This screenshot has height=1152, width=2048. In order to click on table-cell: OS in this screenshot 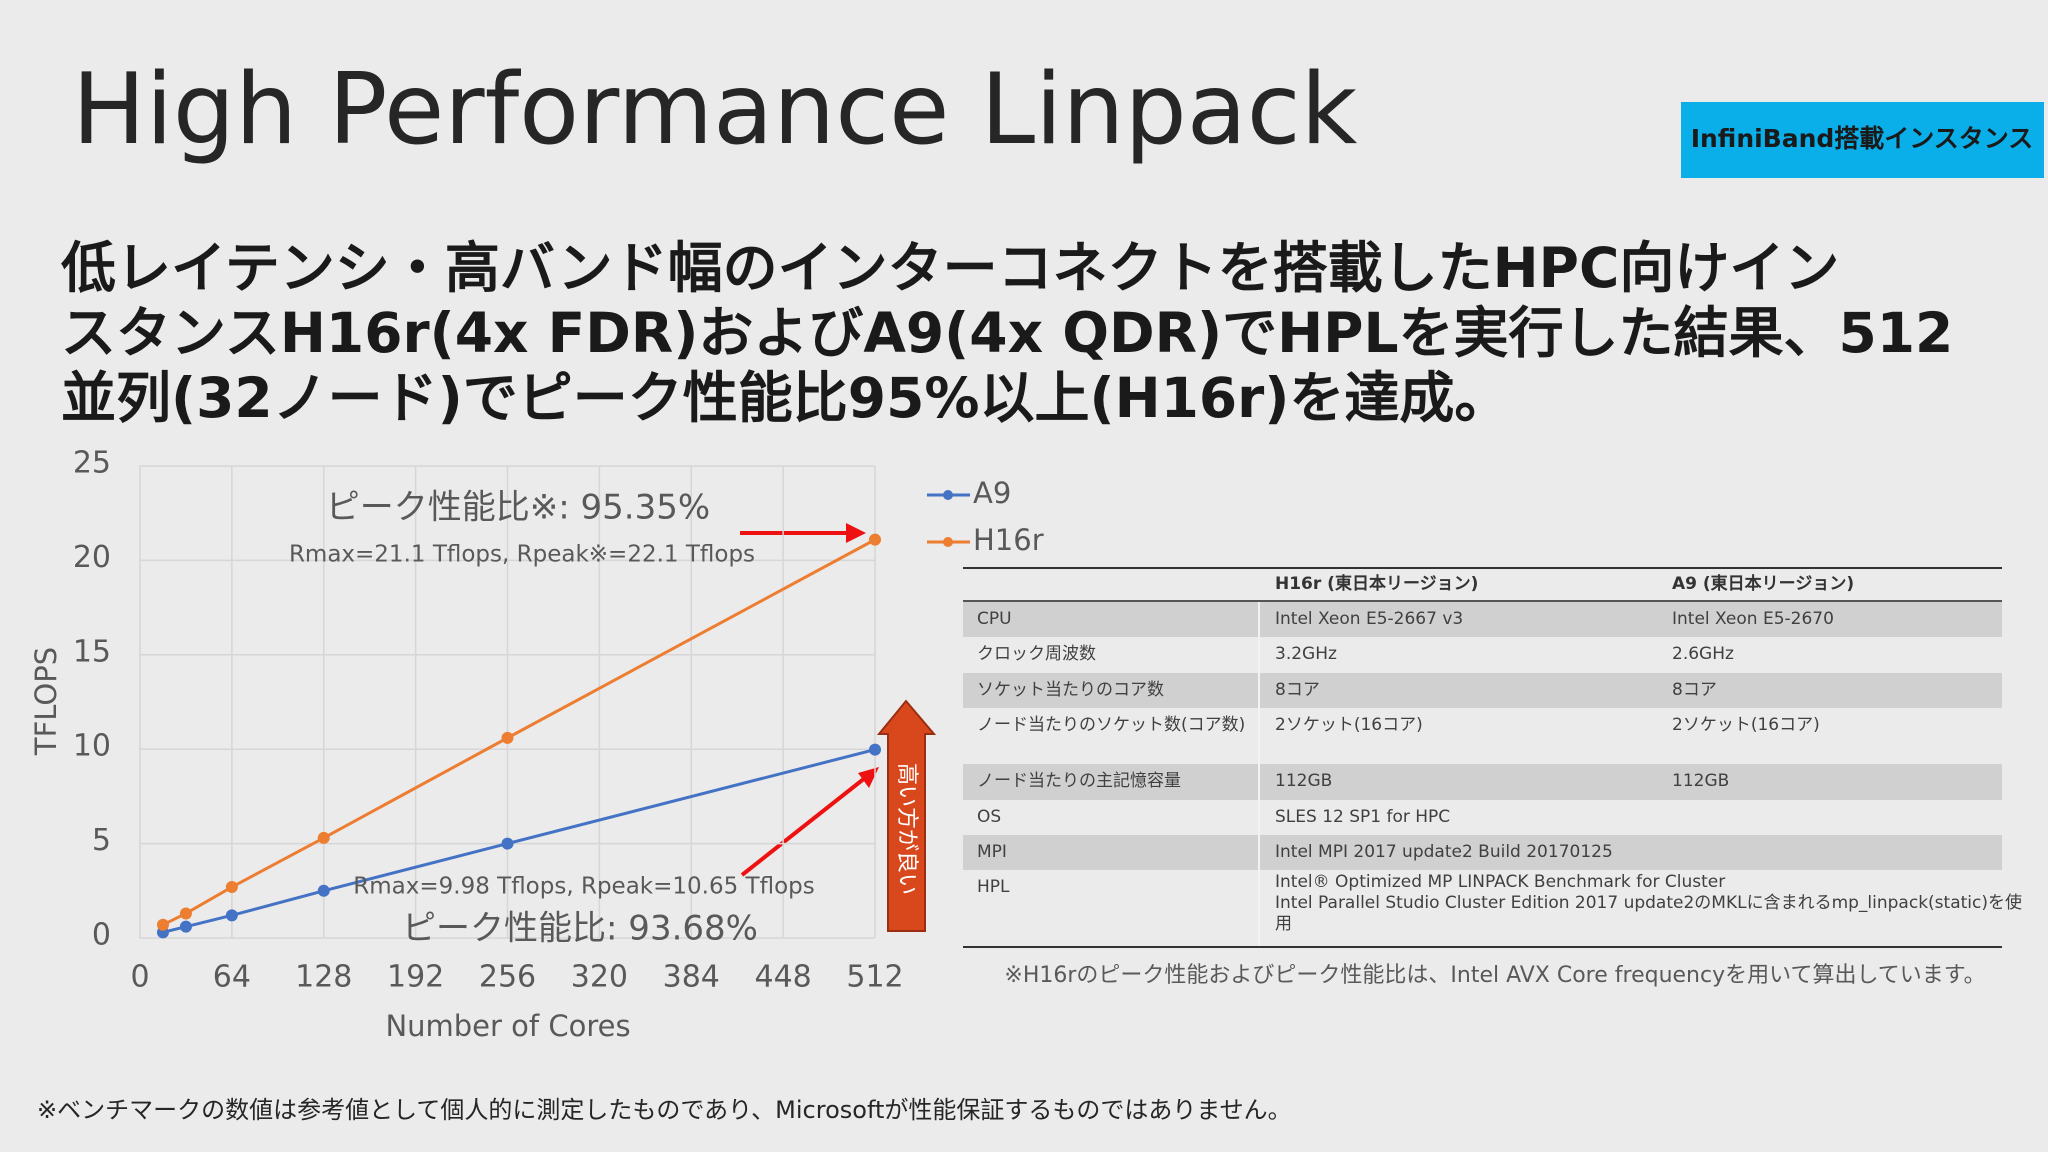, I will do `click(989, 817)`.